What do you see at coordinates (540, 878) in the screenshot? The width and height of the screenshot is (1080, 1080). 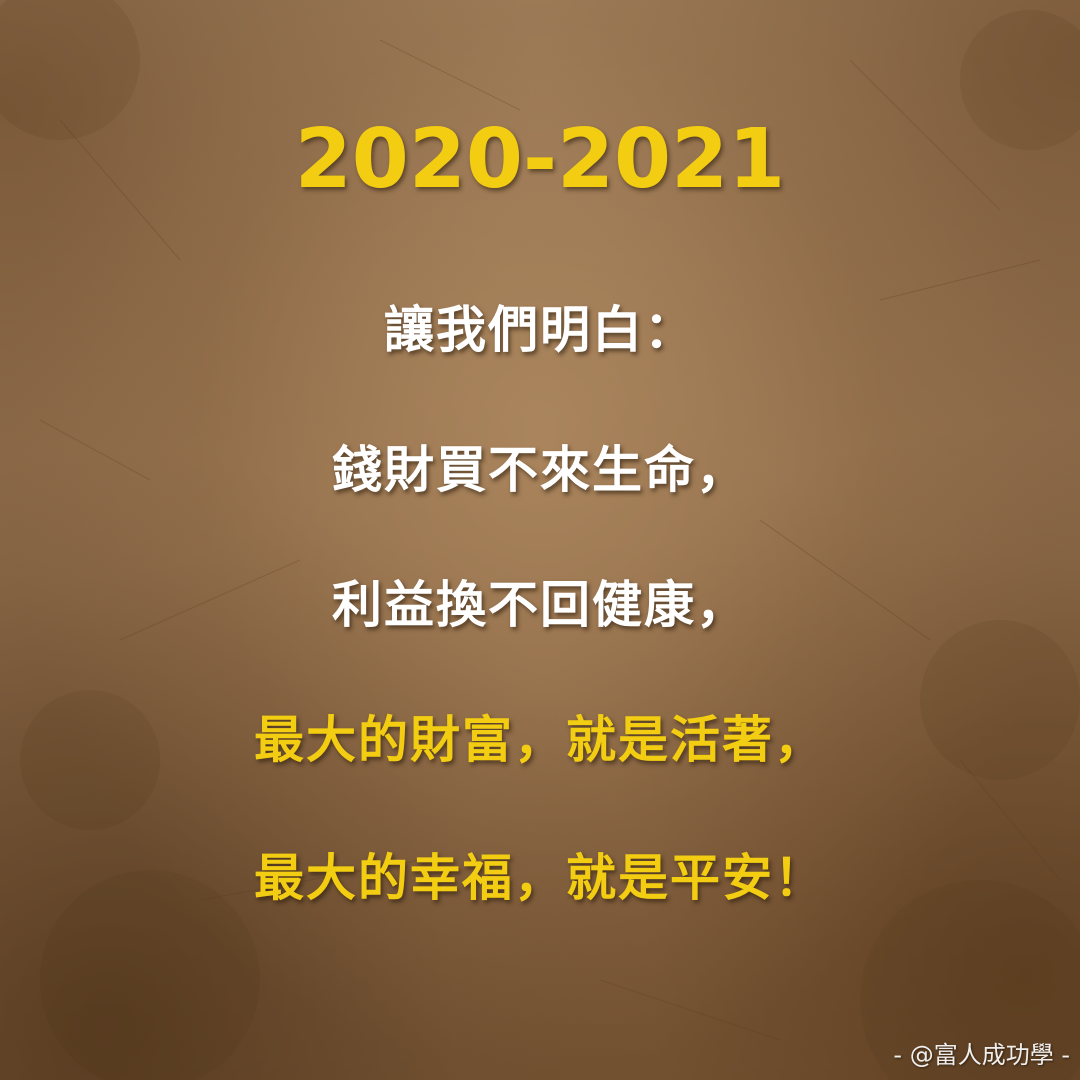 I see `happiness-line: 最大的幸福，就是平安！` at bounding box center [540, 878].